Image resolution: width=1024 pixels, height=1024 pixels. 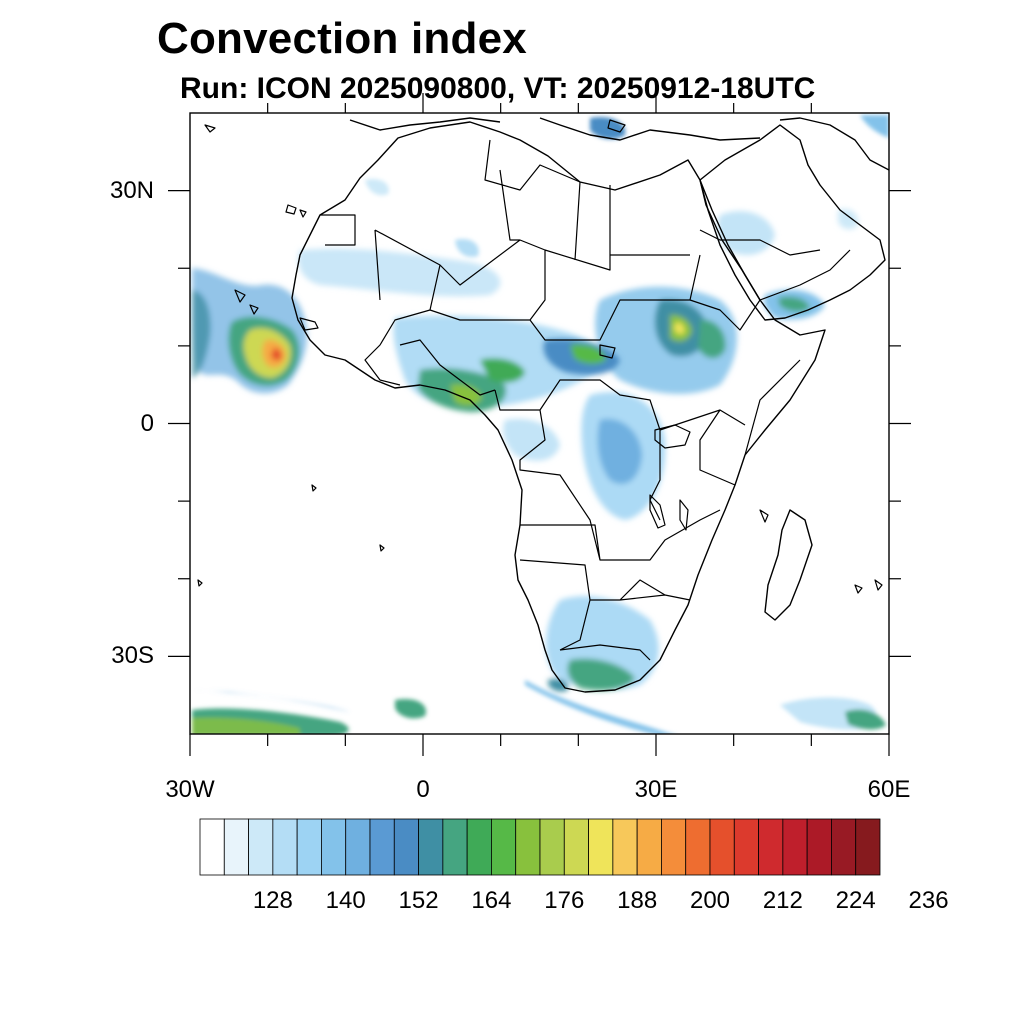 I want to click on colorbar-label: 140, so click(x=345, y=900).